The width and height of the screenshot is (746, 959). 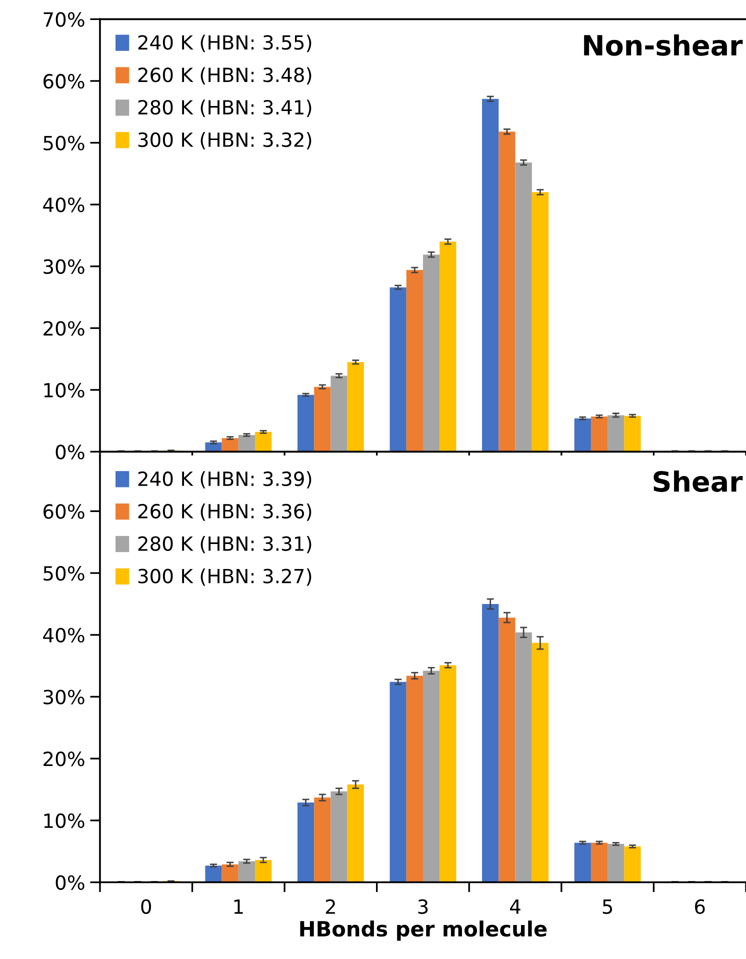 What do you see at coordinates (225, 141) in the screenshot?
I see `legend-label: 300 K (HBN: 3.32)` at bounding box center [225, 141].